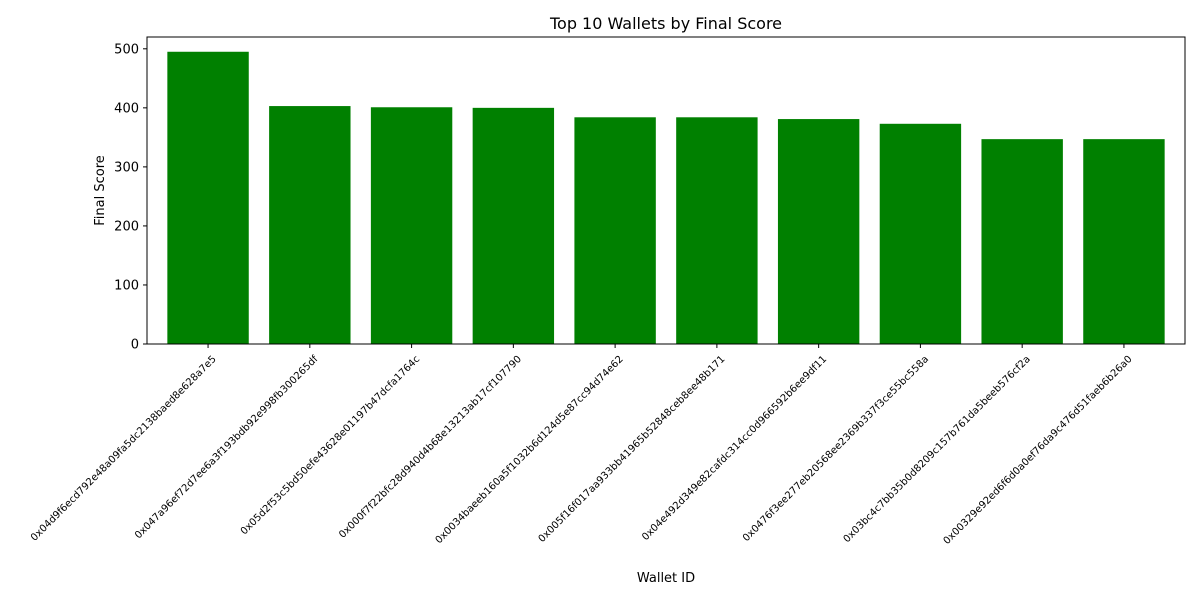 The height and width of the screenshot is (600, 1200). Describe the element at coordinates (666, 578) in the screenshot. I see `x-axis-label: Wallet ID` at that location.